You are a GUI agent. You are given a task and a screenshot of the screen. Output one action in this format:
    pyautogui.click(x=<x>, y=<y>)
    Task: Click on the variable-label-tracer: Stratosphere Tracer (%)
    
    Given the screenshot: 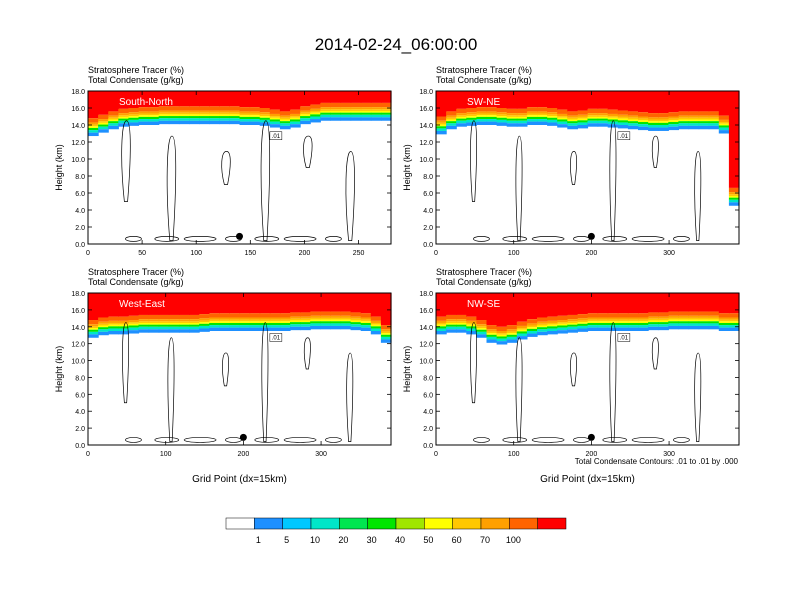 What is the action you would take?
    pyautogui.click(x=136, y=272)
    